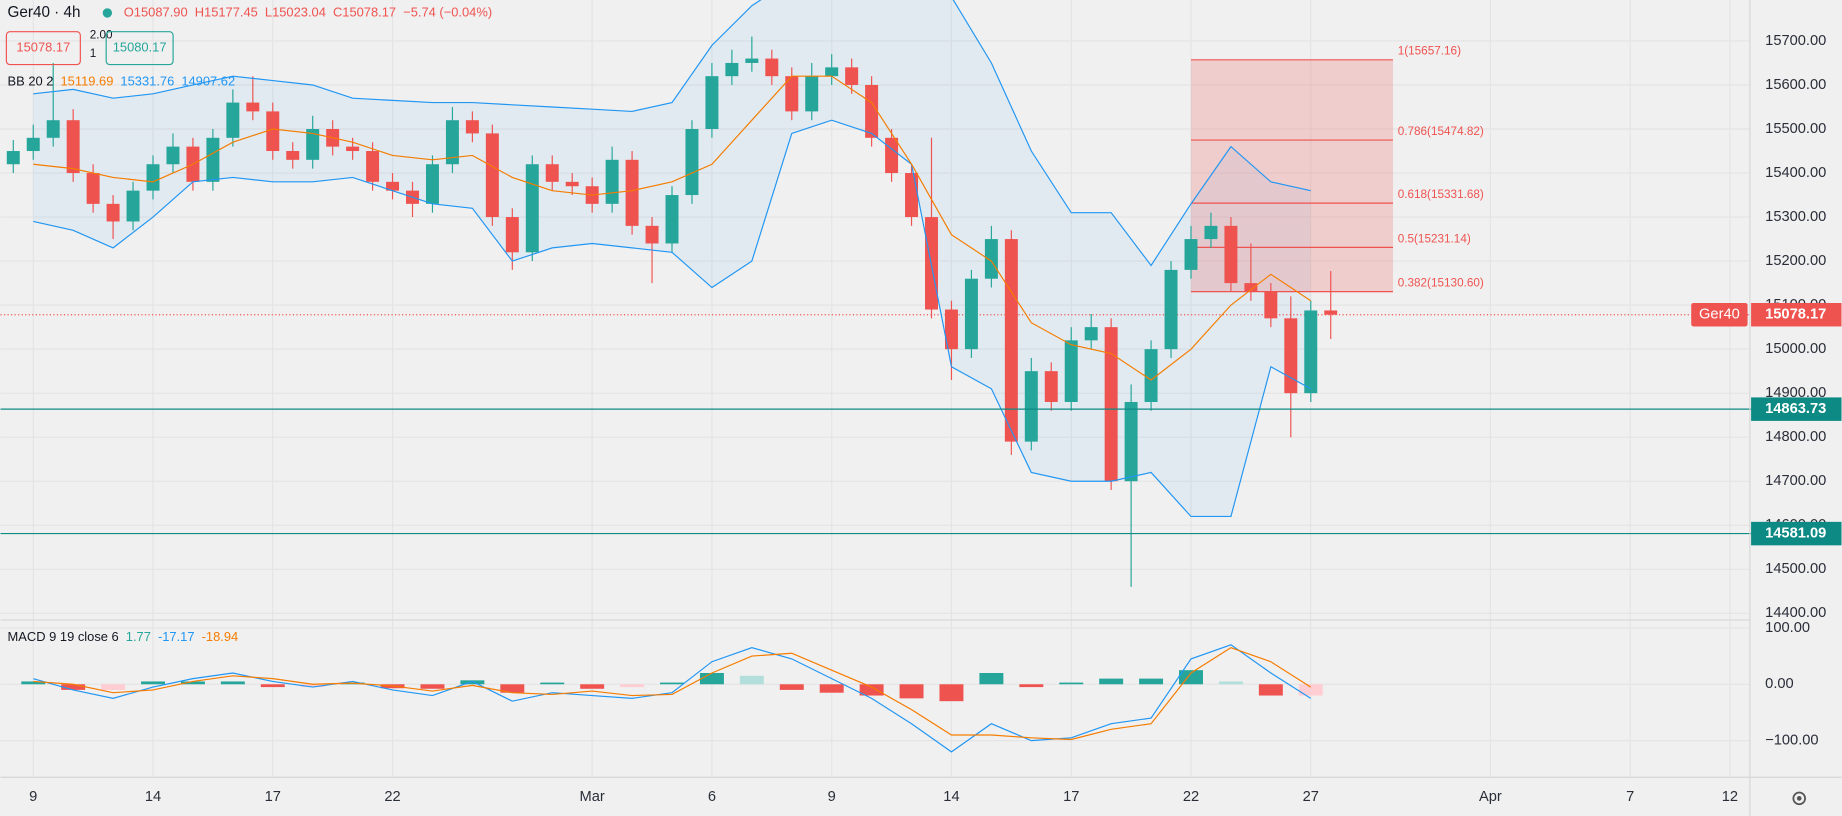  I want to click on x-tick-label: 9, so click(832, 797).